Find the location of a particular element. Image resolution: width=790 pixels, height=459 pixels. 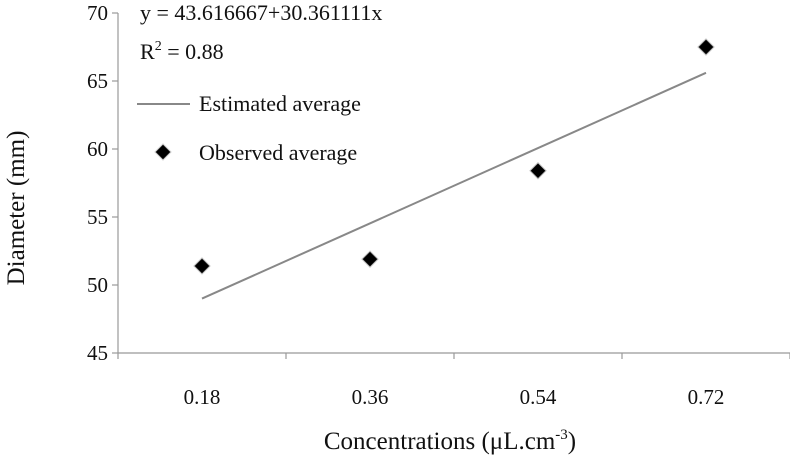

x-axis-title-superscript: -3 is located at coordinates (561, 435).